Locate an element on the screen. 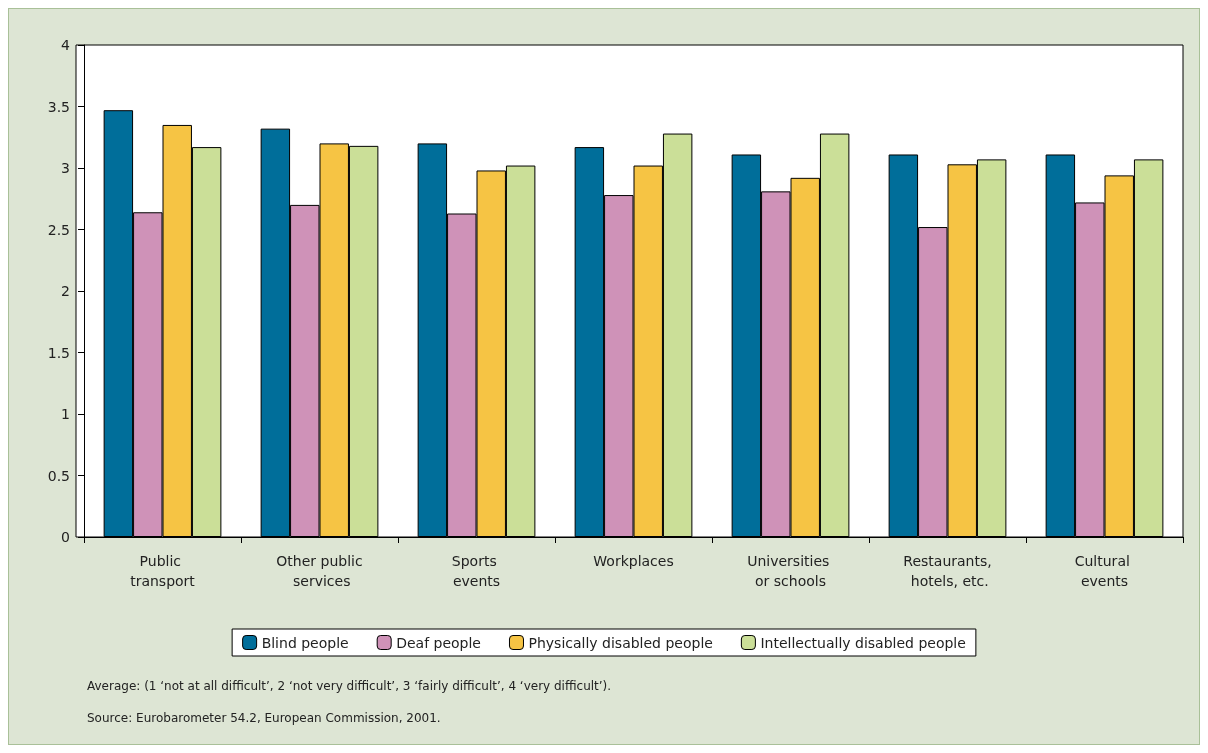 The width and height of the screenshot is (1208, 753). y-tick-label: 1.5 is located at coordinates (58, 352).